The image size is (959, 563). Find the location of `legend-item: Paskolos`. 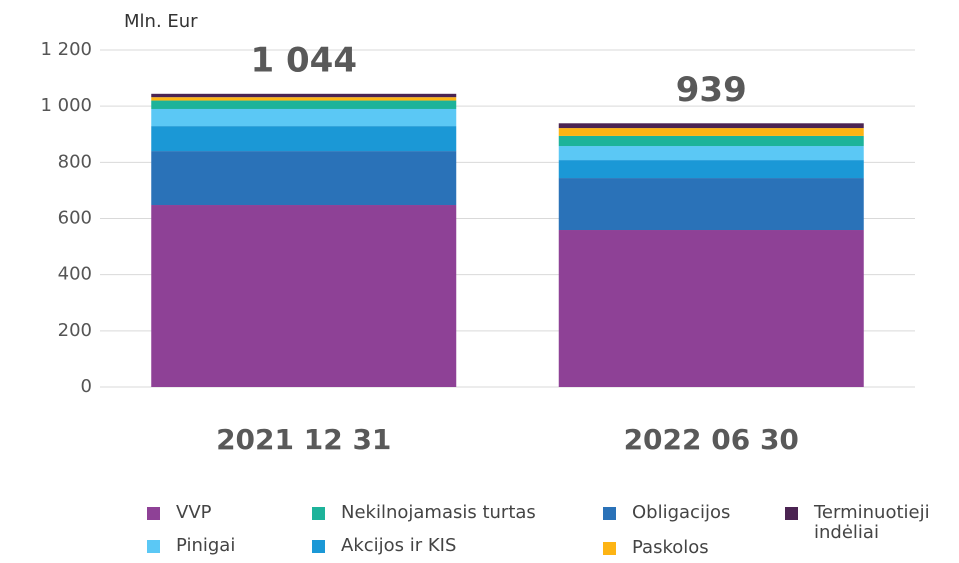

legend-item: Paskolos is located at coordinates (656, 548).